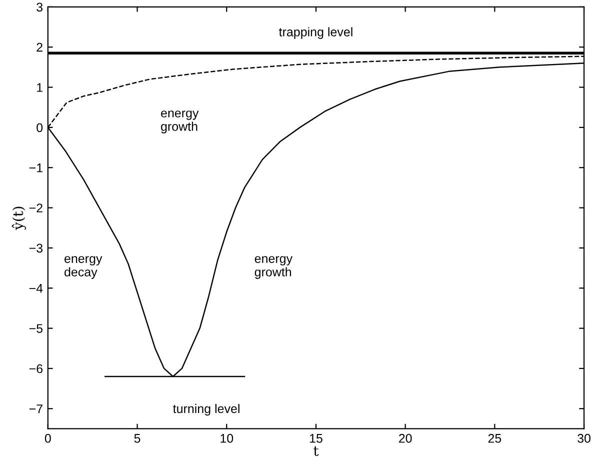  What do you see at coordinates (39, 7) in the screenshot?
I see `y-tick-label: 3` at bounding box center [39, 7].